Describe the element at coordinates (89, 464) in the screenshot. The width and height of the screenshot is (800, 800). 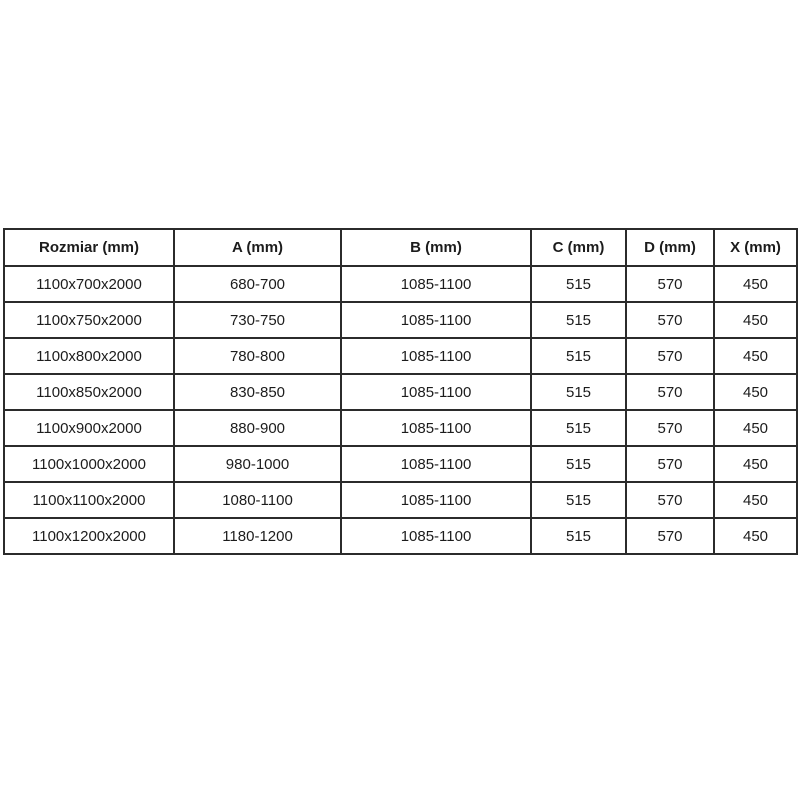
I see `table-cell: 1100x1000x2000` at that location.